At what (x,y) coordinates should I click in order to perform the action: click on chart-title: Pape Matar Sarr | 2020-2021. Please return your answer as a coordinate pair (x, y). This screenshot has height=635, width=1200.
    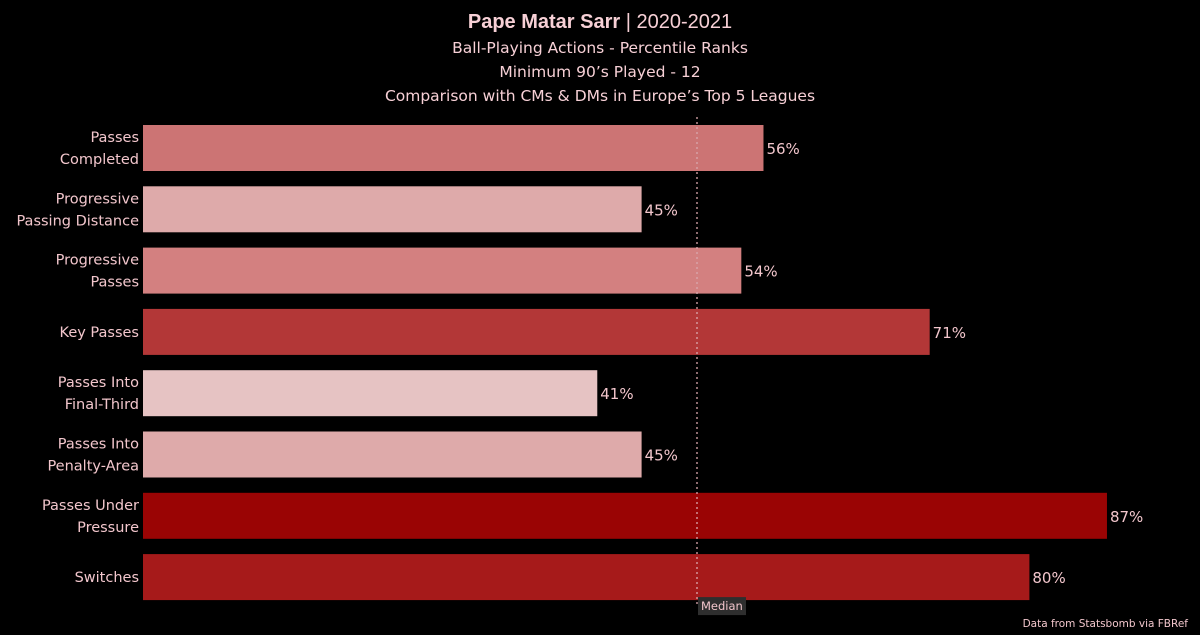
    Looking at the image, I should click on (600, 22).